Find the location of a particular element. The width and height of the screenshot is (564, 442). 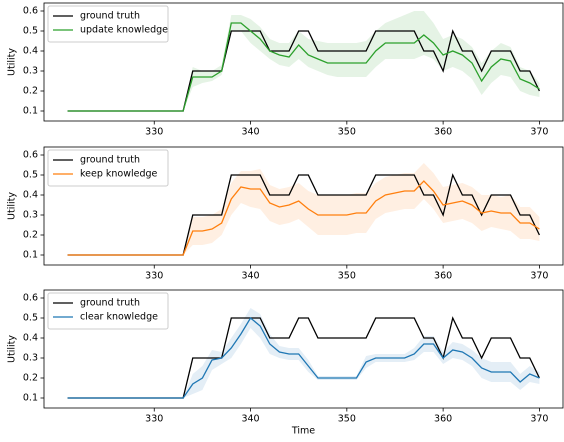

series-line is located at coordinates (303, 218).